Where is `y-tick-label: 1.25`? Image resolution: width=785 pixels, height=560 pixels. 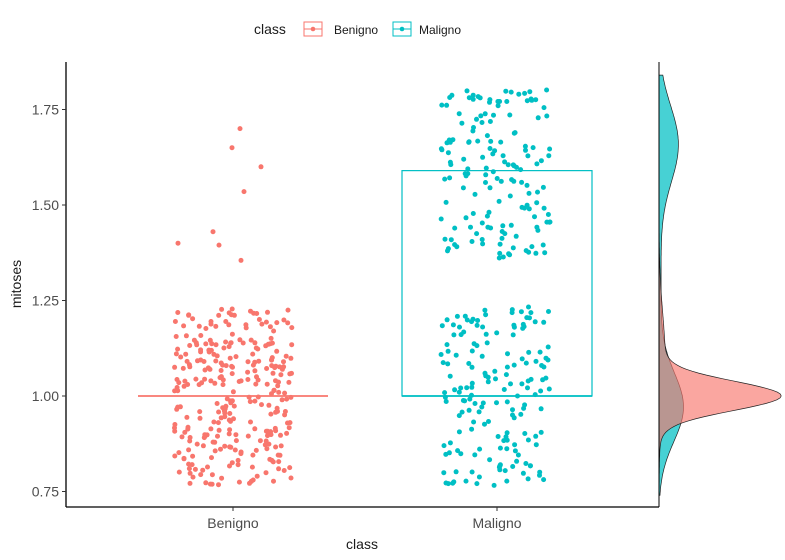
y-tick-label: 1.25 is located at coordinates (45, 301).